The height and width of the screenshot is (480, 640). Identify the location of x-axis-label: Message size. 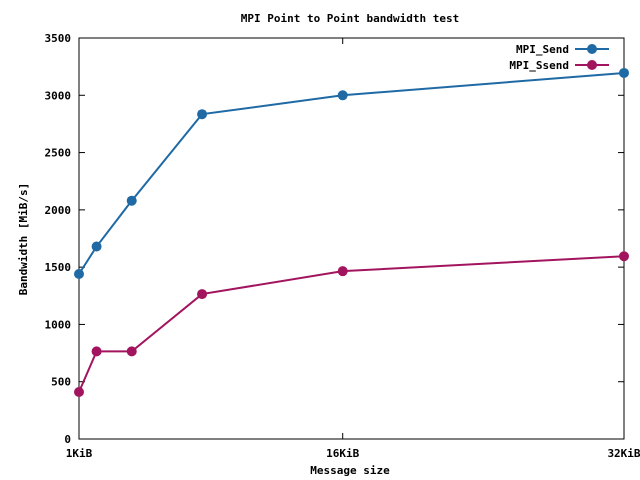
(350, 470).